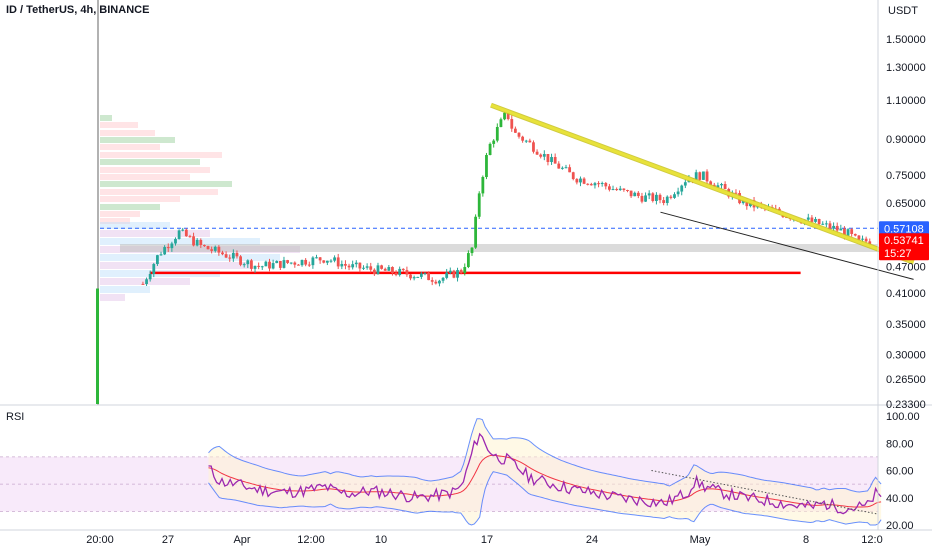 The width and height of the screenshot is (932, 550). Describe the element at coordinates (906, 176) in the screenshot. I see `price-tick-label: 0.75000` at that location.